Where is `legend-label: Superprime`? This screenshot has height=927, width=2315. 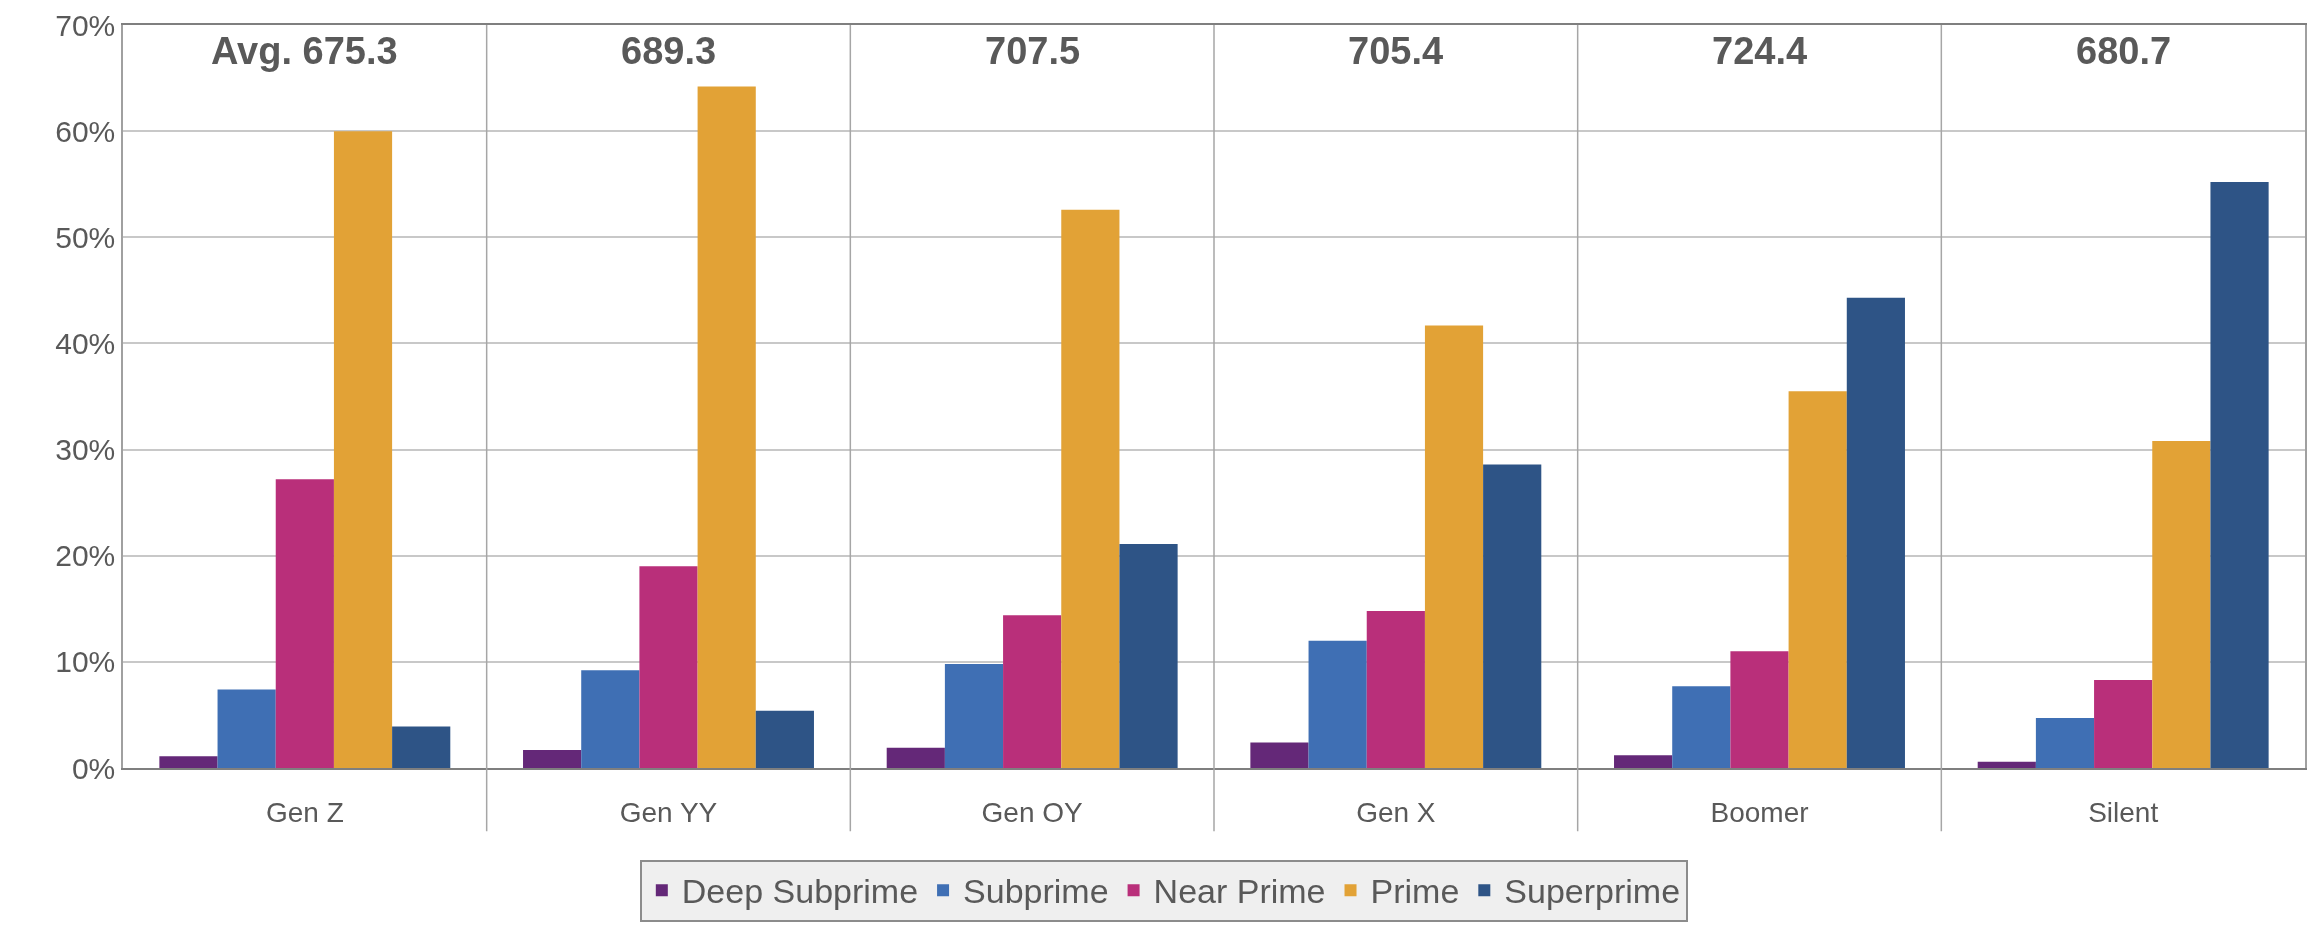 legend-label: Superprime is located at coordinates (1592, 891).